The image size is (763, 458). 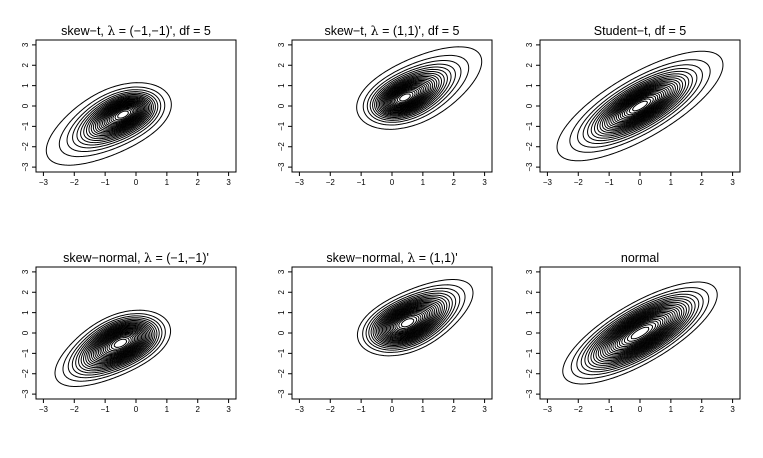 What do you see at coordinates (300, 182) in the screenshot?
I see `x-tick-label: −3` at bounding box center [300, 182].